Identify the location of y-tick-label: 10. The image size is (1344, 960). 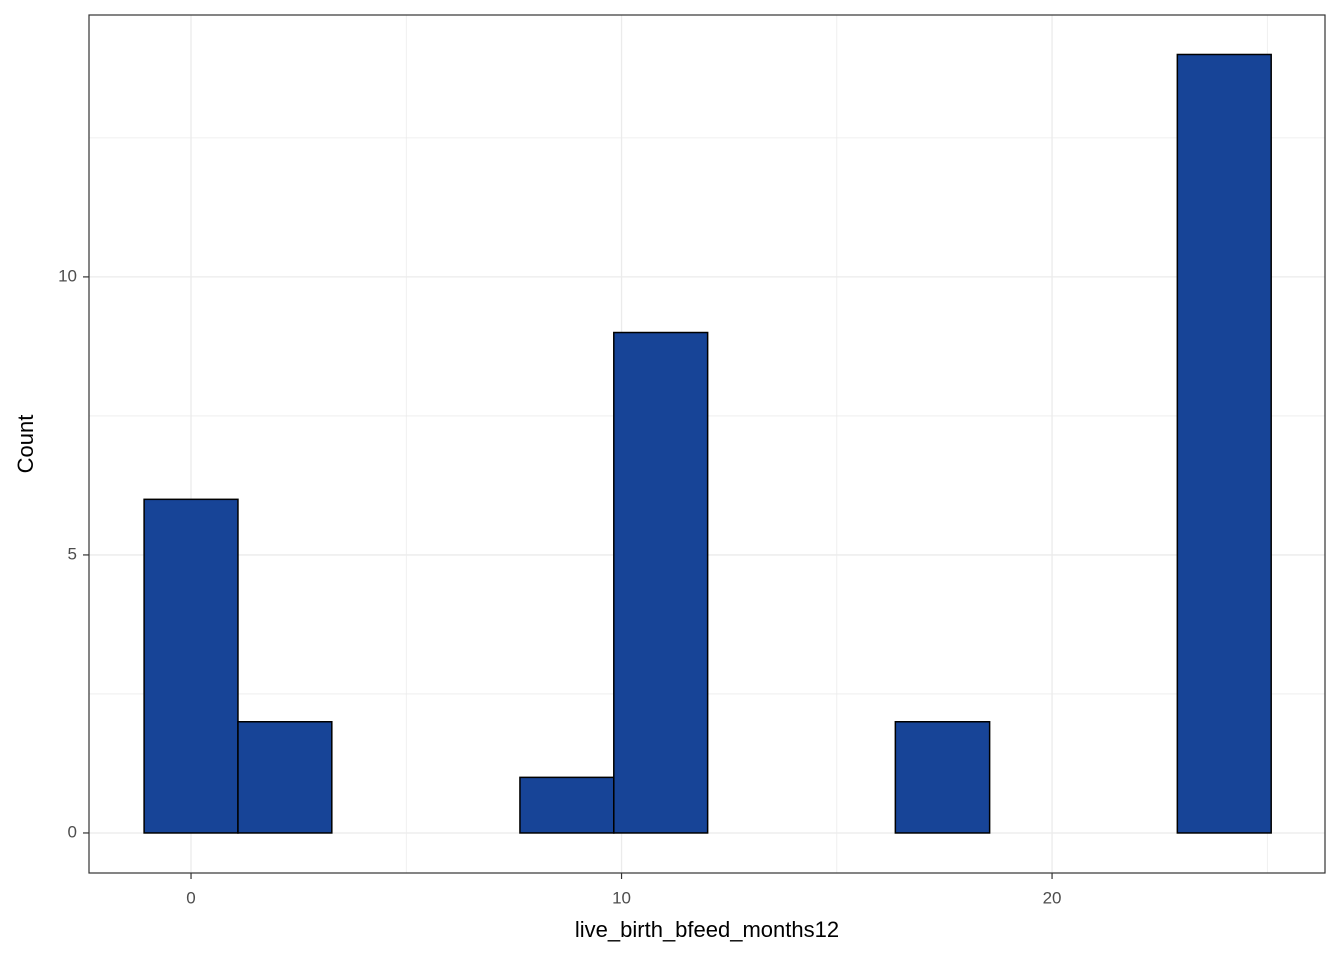
(67, 275).